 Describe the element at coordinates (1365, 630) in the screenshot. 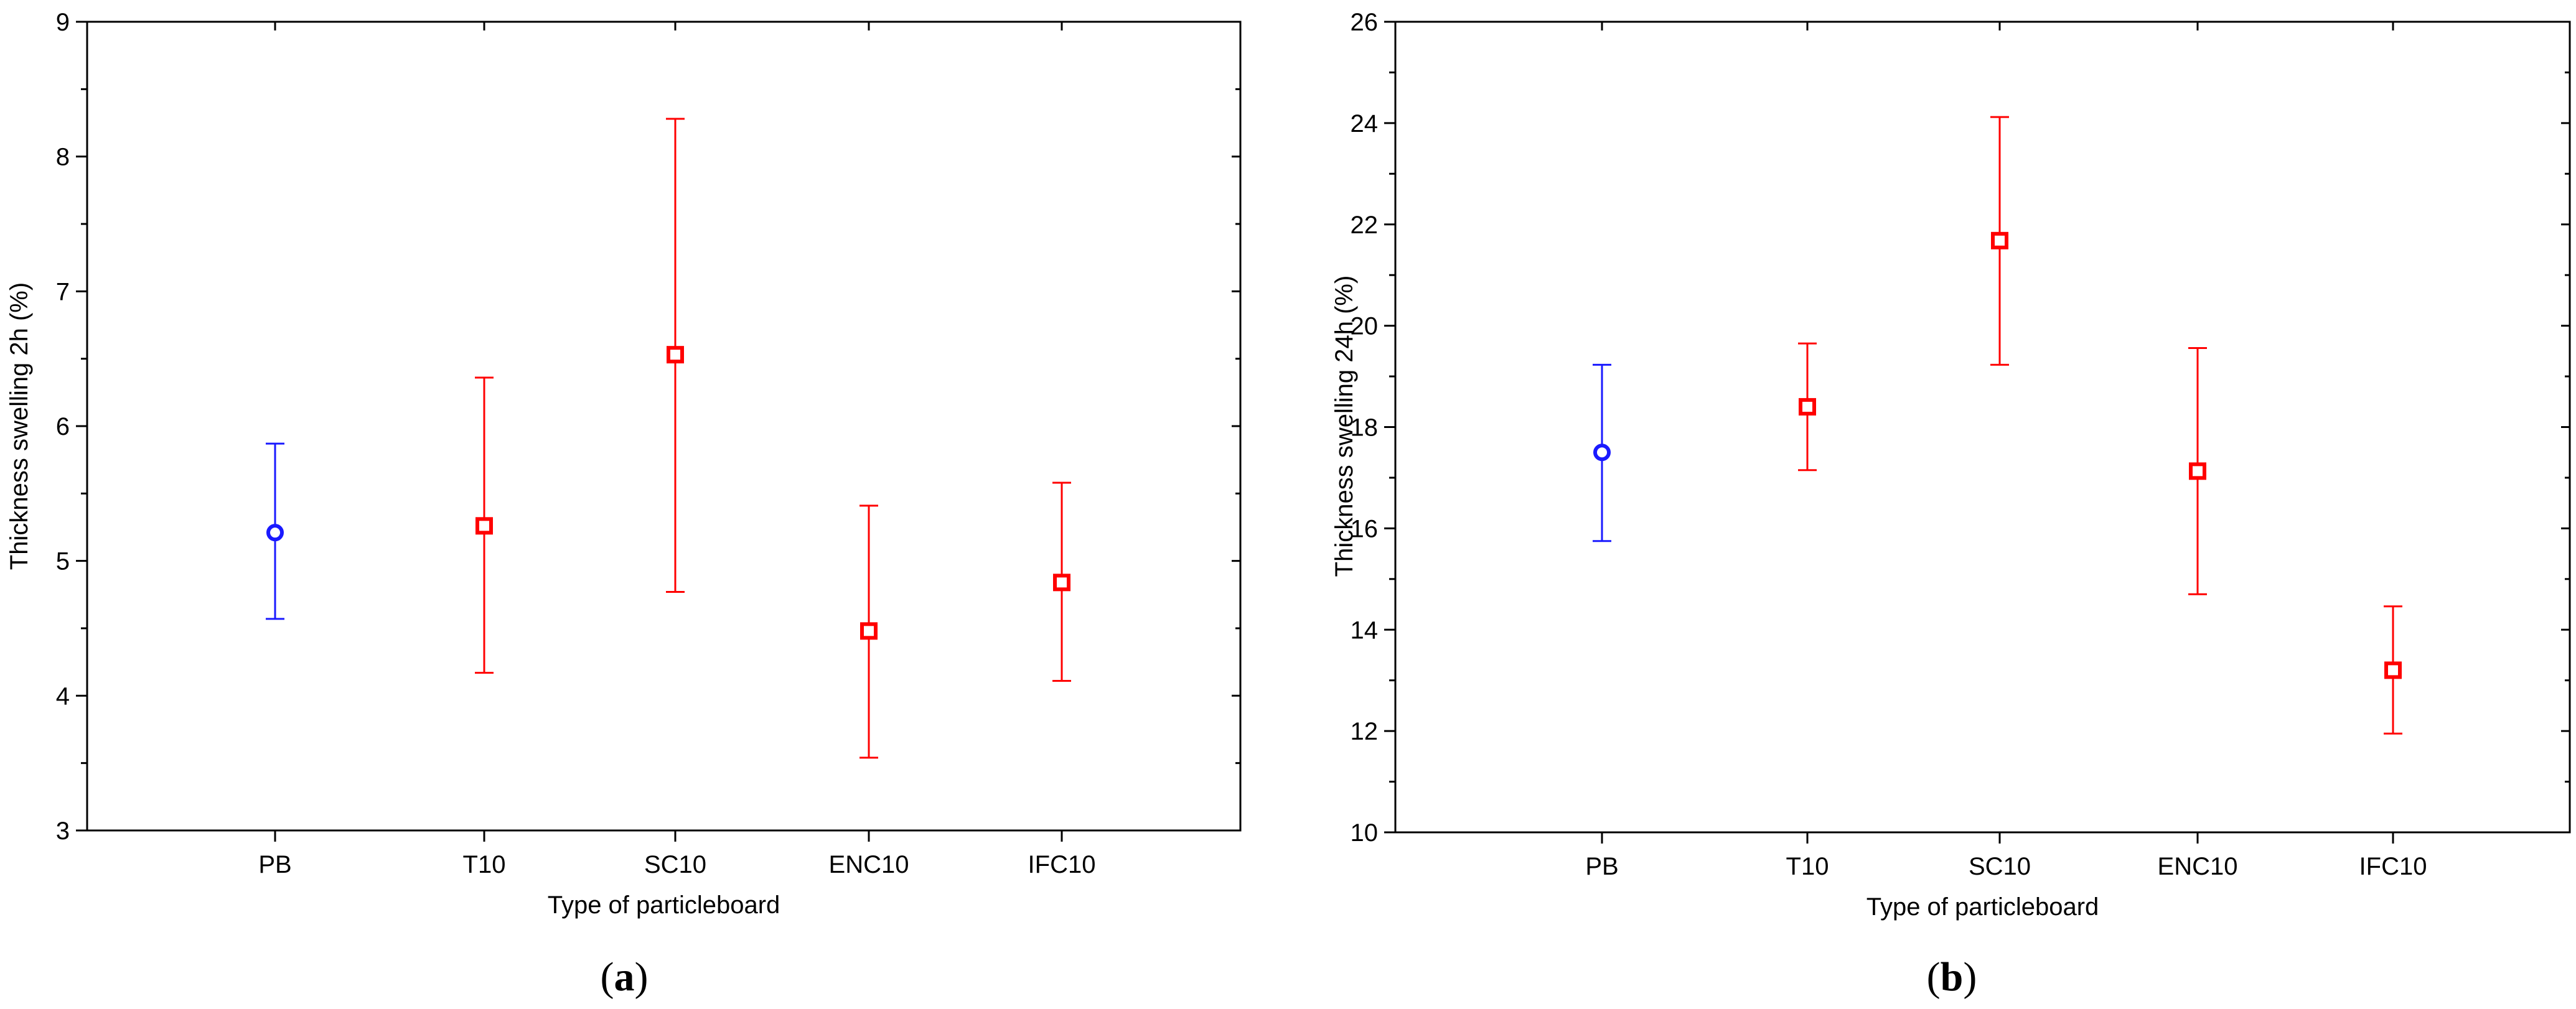

I see `y-tick-label: 14` at that location.